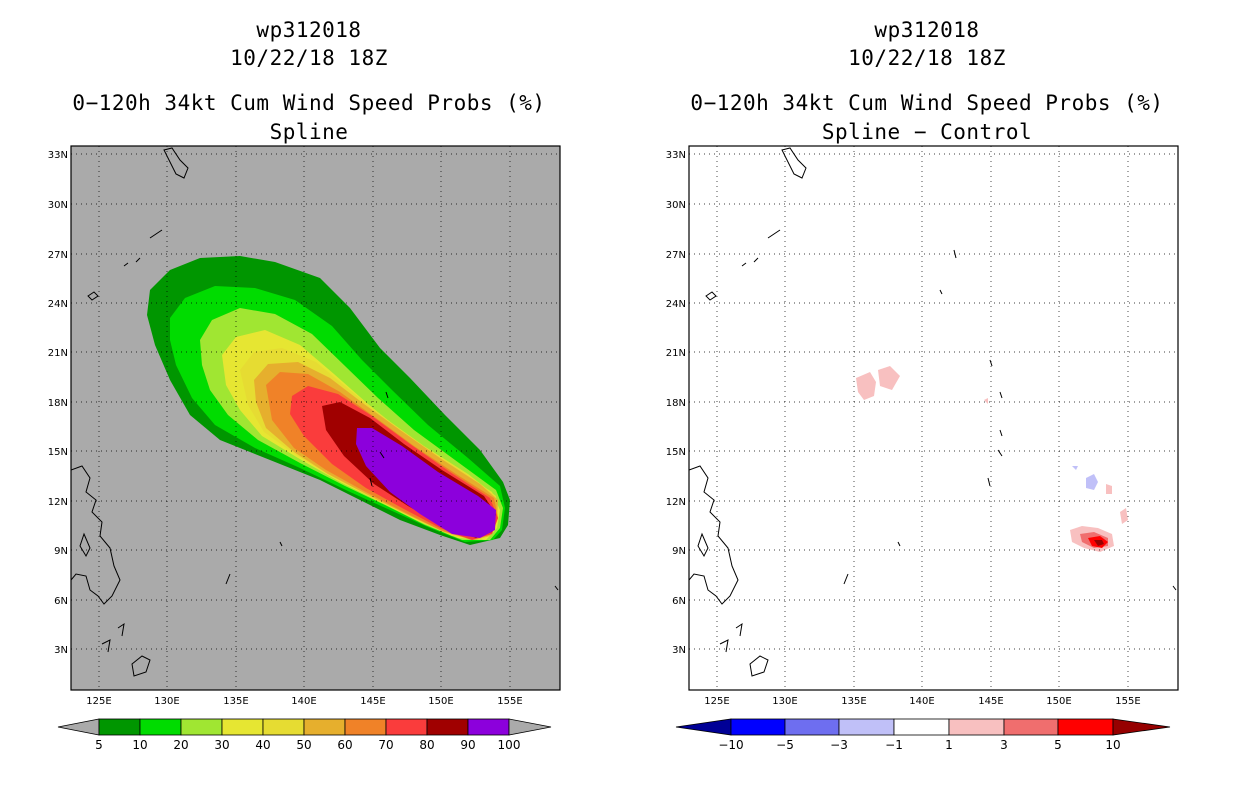 This screenshot has height=800, width=1236. I want to click on colorbar-label: 70, so click(385, 745).